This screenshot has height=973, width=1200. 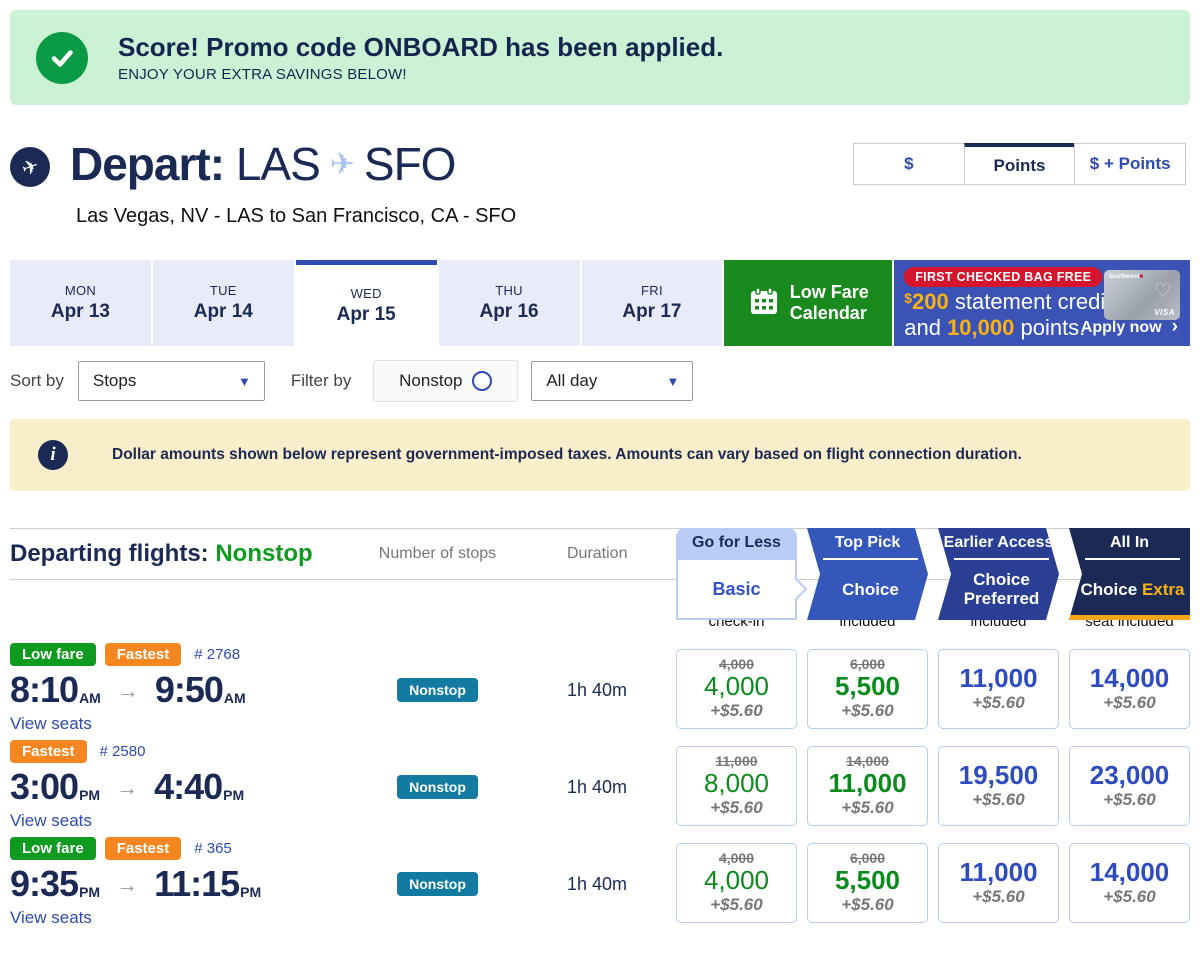 What do you see at coordinates (127, 690) in the screenshot?
I see `arrow-right-icon: →` at bounding box center [127, 690].